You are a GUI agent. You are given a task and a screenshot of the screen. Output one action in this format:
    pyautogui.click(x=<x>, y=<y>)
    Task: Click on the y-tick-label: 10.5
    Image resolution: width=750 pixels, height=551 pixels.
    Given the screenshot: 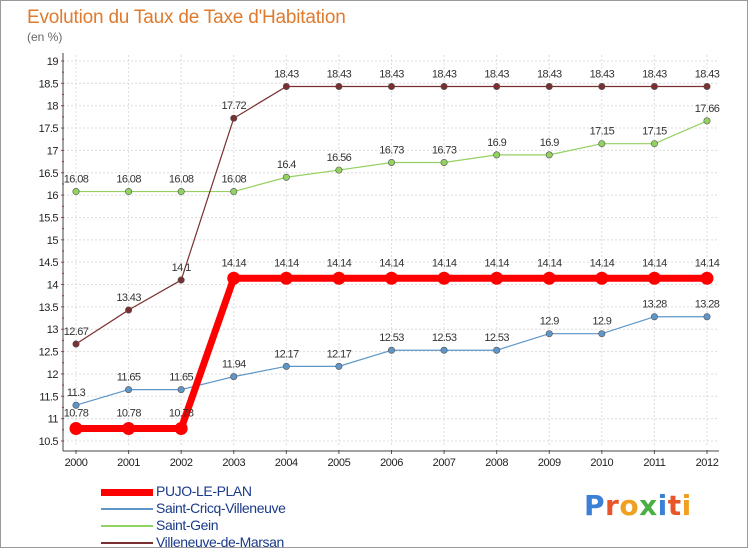 What is the action you would take?
    pyautogui.click(x=49, y=442)
    